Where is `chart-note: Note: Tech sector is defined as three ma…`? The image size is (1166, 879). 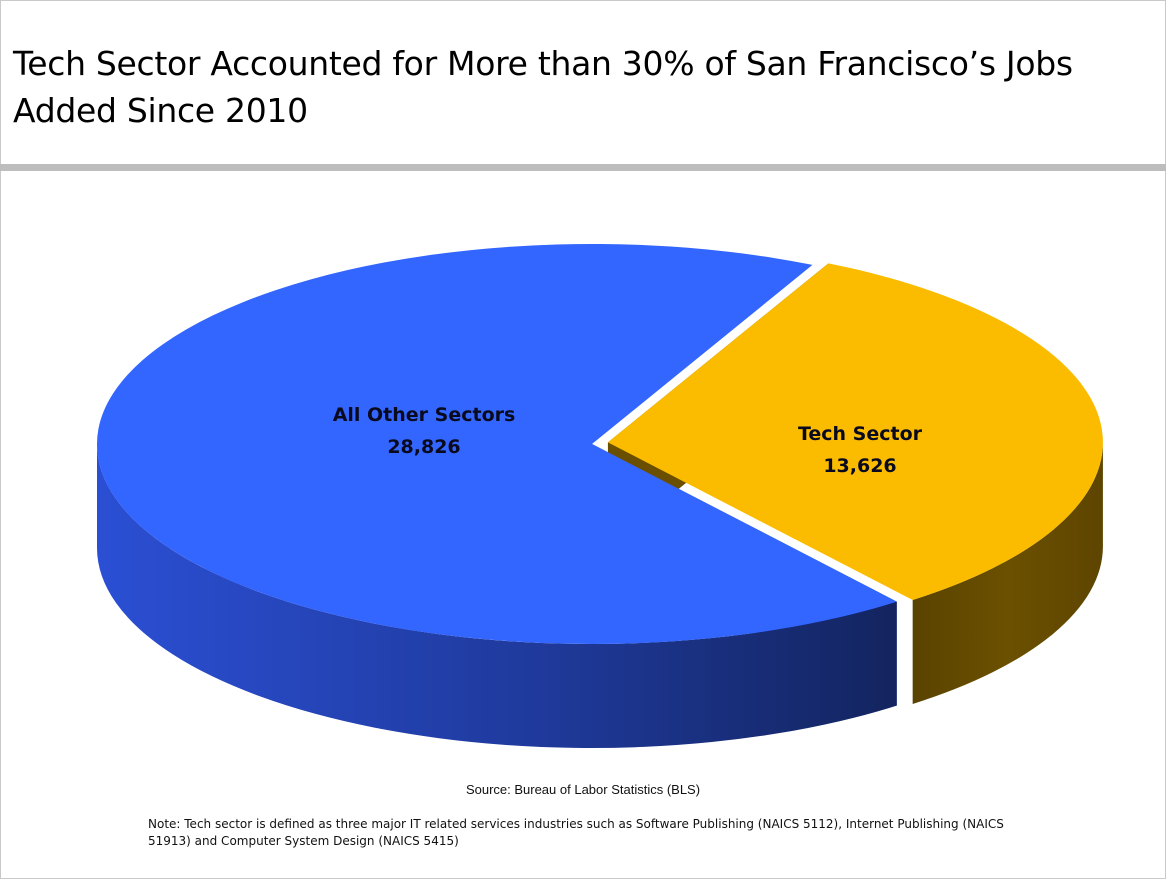
chart-note: Note: Tech sector is defined as three ma… is located at coordinates (576, 832).